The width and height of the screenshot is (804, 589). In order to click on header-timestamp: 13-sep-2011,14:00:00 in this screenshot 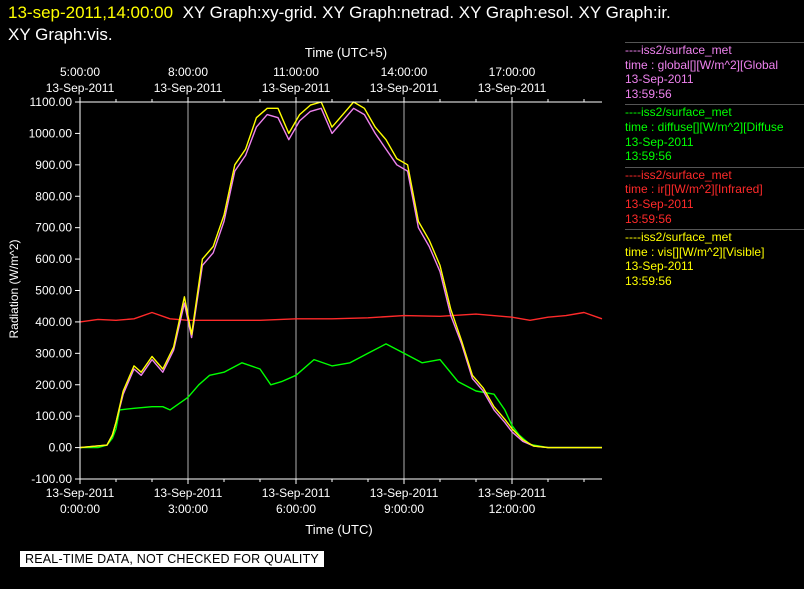, I will do `click(91, 12)`.